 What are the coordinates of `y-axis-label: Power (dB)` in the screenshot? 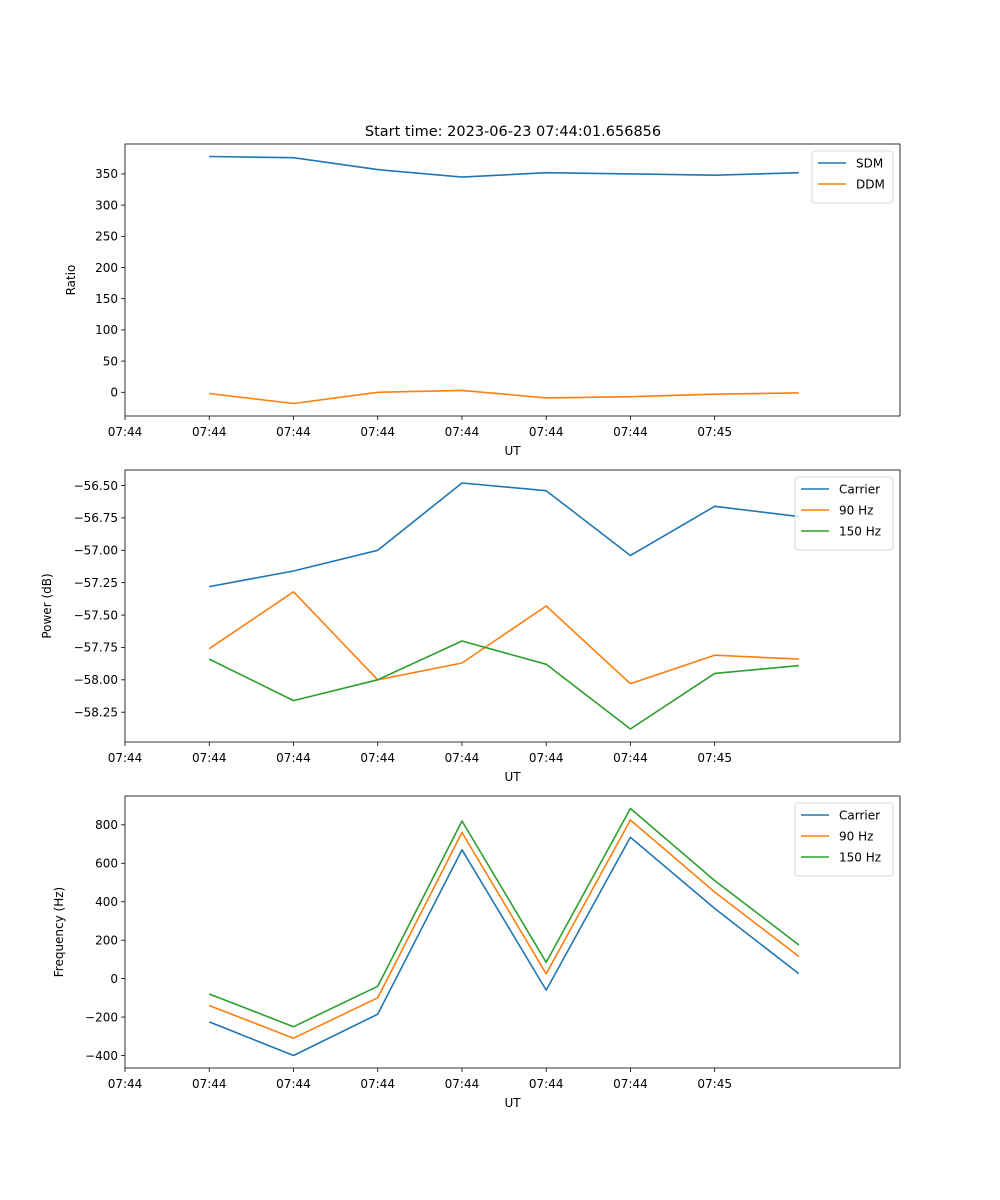 It's located at (47, 605).